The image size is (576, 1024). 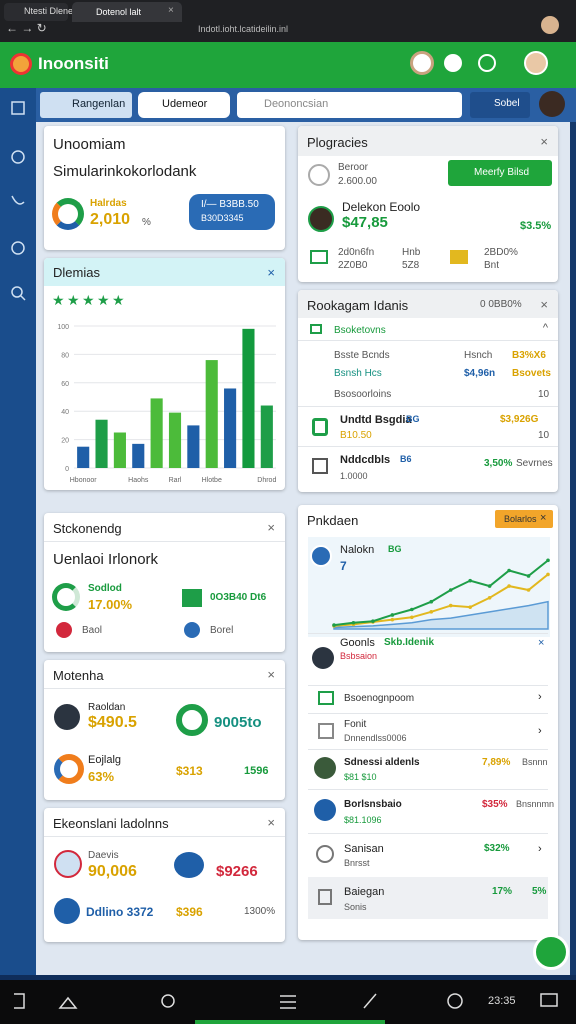 What do you see at coordinates (363, 394) in the screenshot?
I see `label: Bsosoorloins` at bounding box center [363, 394].